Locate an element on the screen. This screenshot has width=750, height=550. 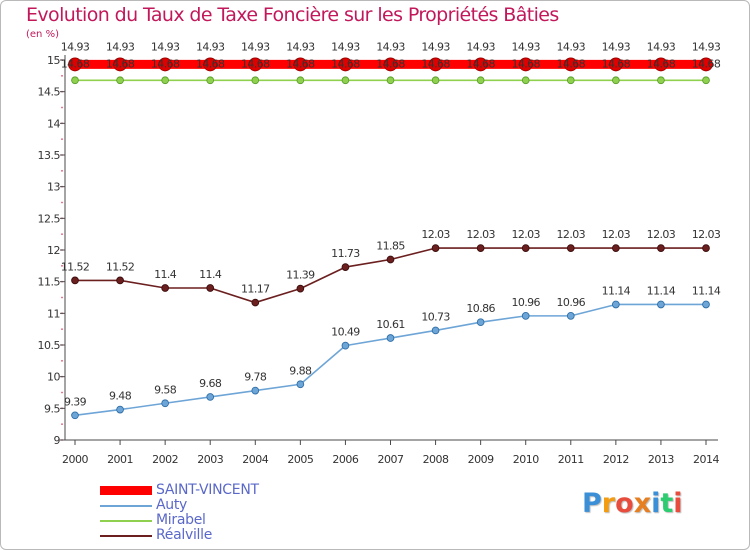
data-label: 10.49 is located at coordinates (345, 332).